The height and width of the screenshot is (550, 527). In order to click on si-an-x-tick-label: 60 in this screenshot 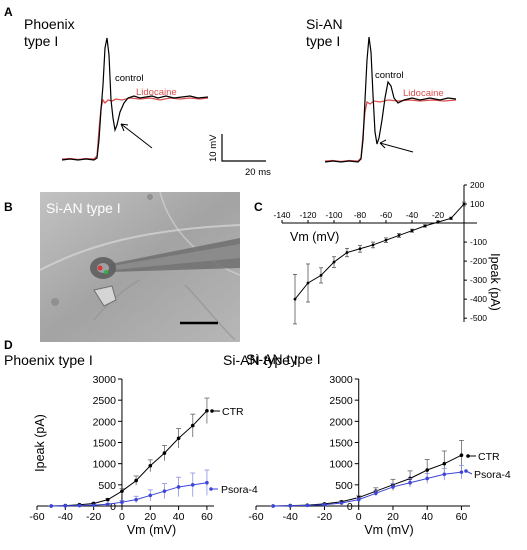, I will do `click(462, 517)`.